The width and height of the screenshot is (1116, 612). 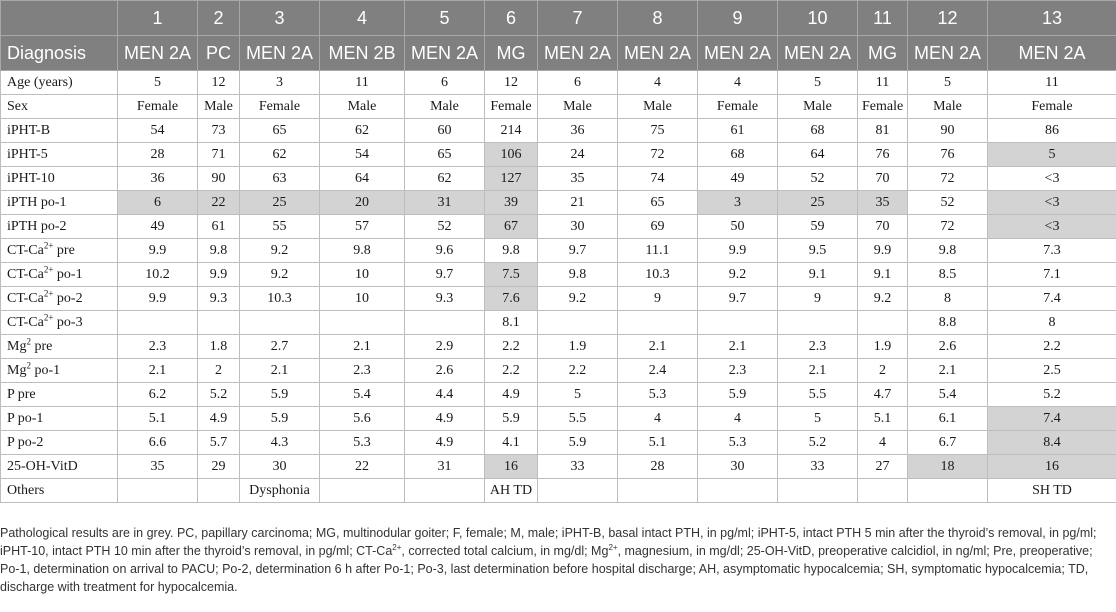 What do you see at coordinates (29, 130) in the screenshot?
I see `row-label-text: iPHT-B` at bounding box center [29, 130].